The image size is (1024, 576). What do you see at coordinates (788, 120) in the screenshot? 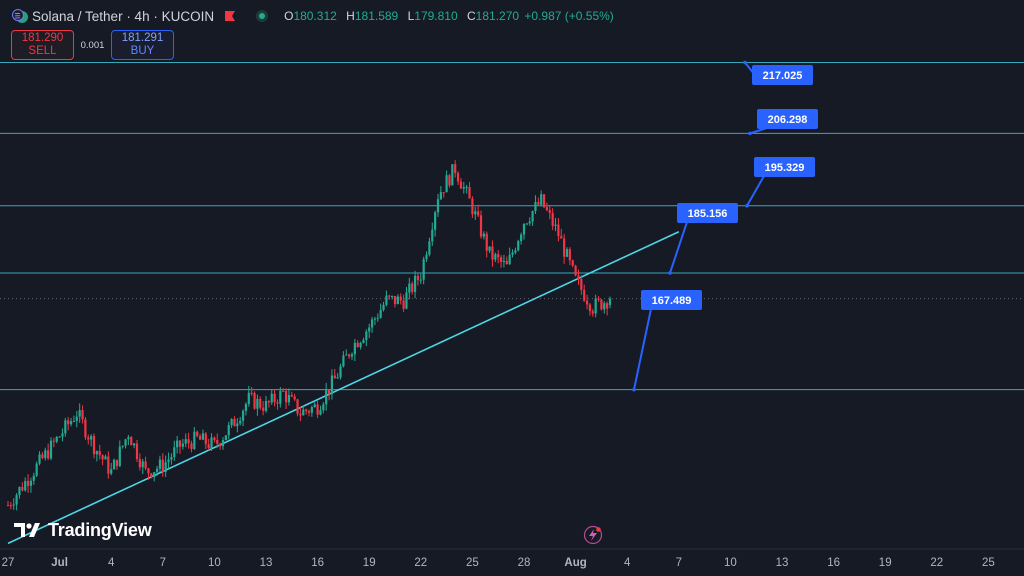
I see `price-callout-label: 206.298` at bounding box center [788, 120].